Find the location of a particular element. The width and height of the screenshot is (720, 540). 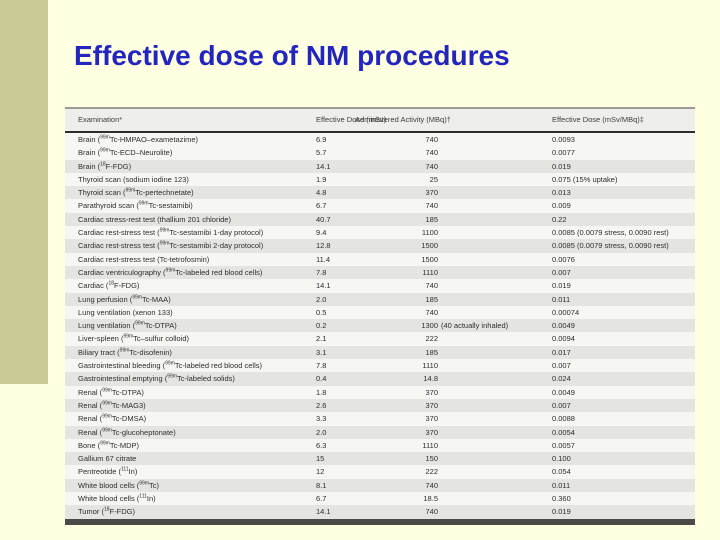

table-row: Renal (99mTc-DTPA) 1.8 370 0.0049 is located at coordinates (380, 392).